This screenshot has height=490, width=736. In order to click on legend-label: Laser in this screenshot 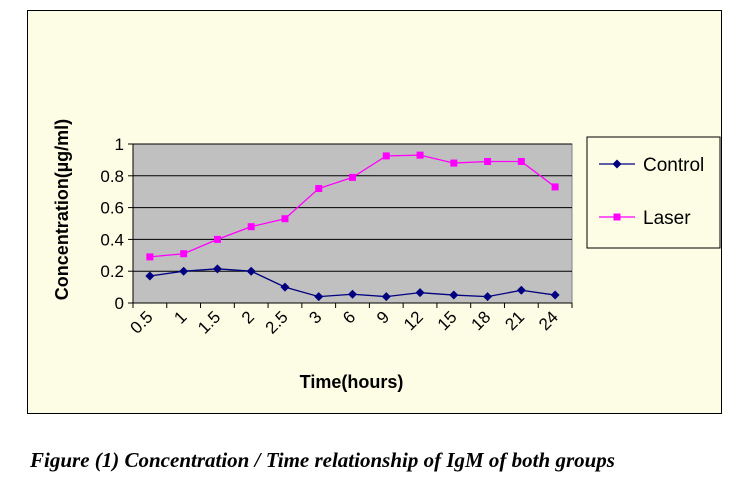, I will do `click(667, 218)`.